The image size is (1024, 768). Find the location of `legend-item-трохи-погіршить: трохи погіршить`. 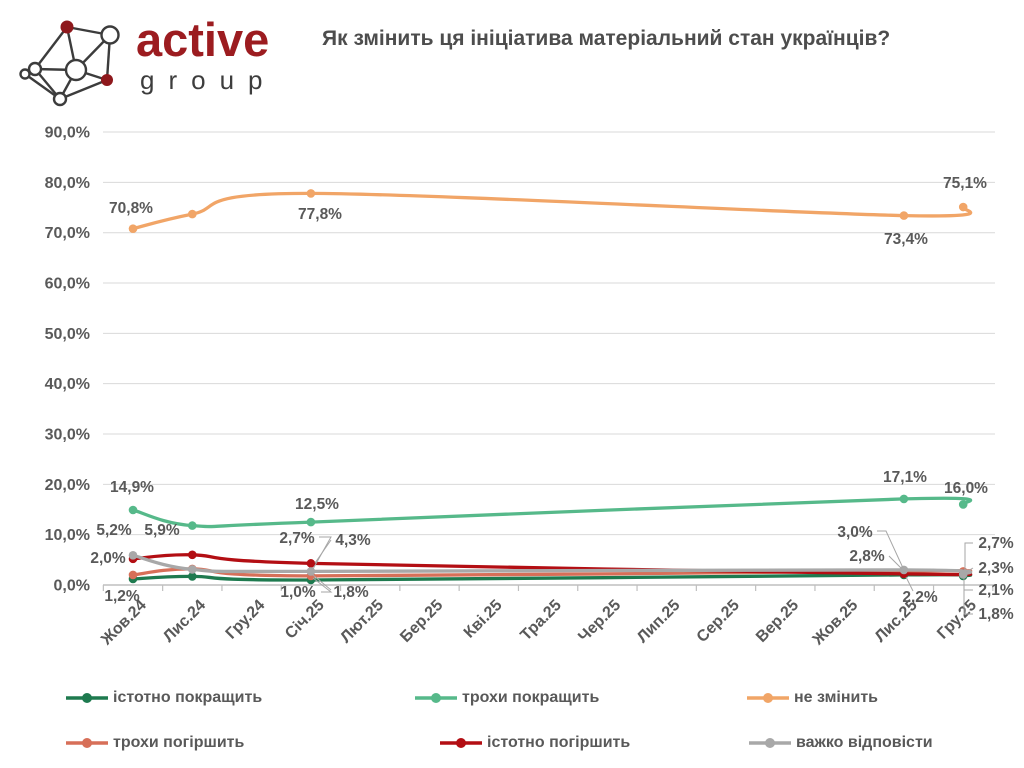

legend-item-трохи-погіршить: трохи погіршить is located at coordinates (155, 743).